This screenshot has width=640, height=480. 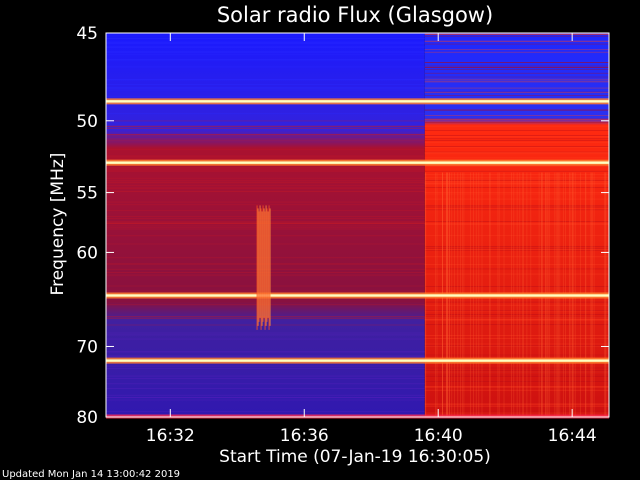 I want to click on x-tick-label: 16:36, so click(x=304, y=436).